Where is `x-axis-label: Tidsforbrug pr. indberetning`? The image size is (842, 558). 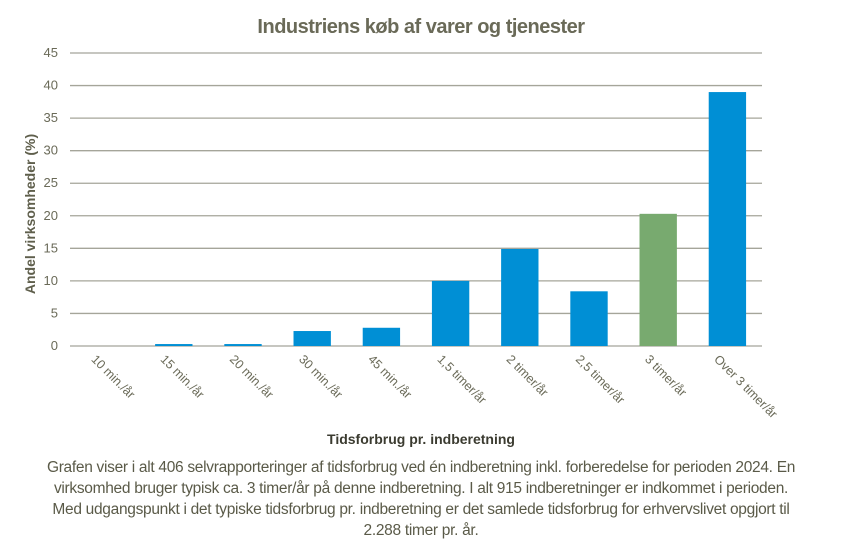 x-axis-label: Tidsforbrug pr. indberetning is located at coordinates (421, 439).